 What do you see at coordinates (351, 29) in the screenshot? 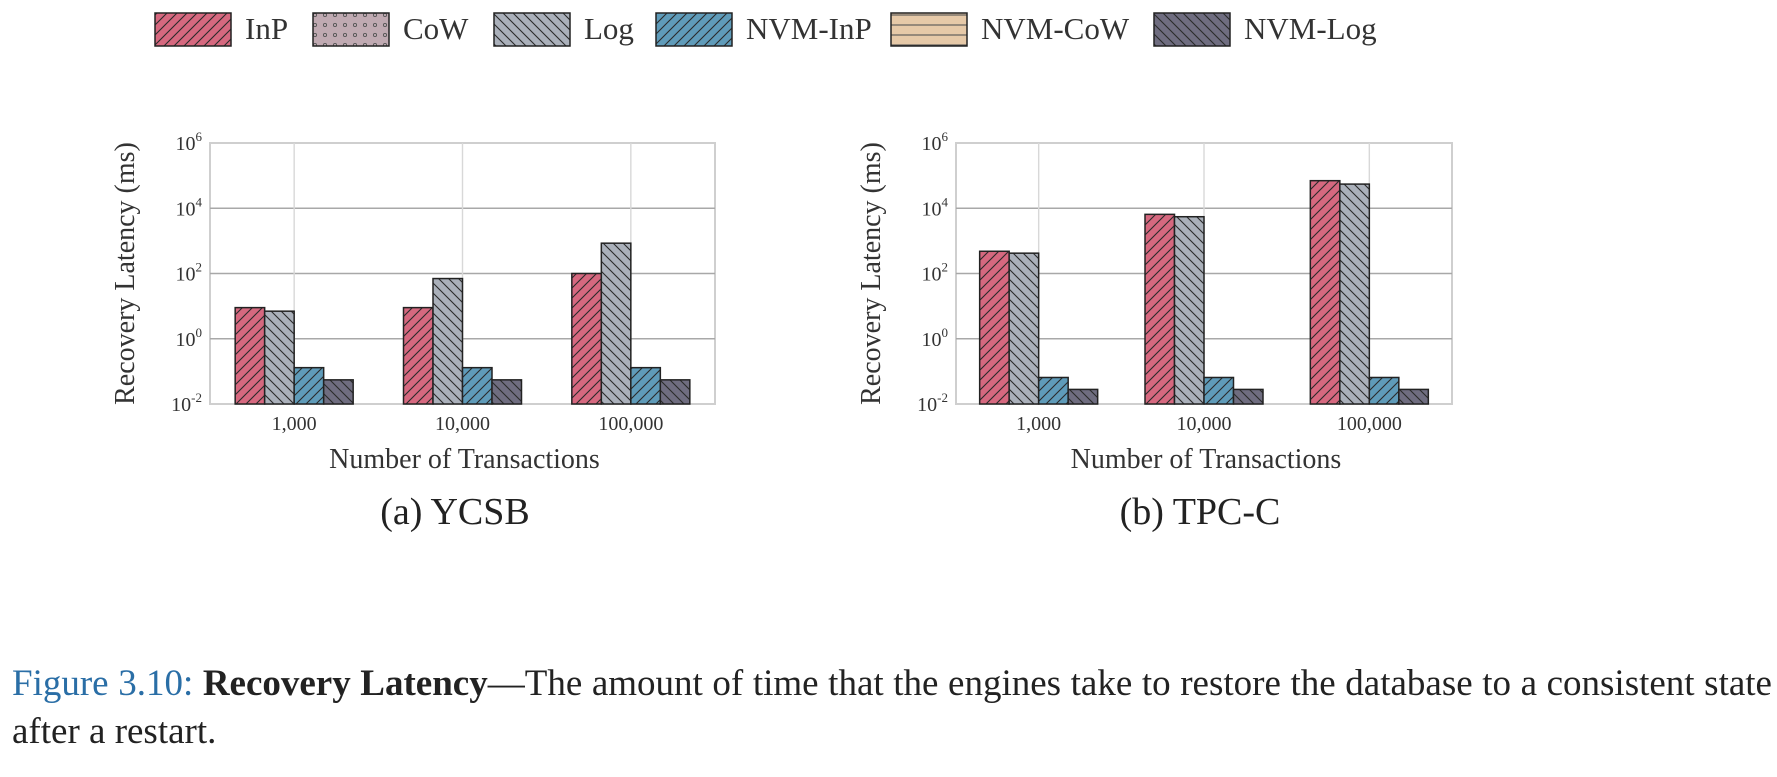
I see `legend-swatch-cow` at bounding box center [351, 29].